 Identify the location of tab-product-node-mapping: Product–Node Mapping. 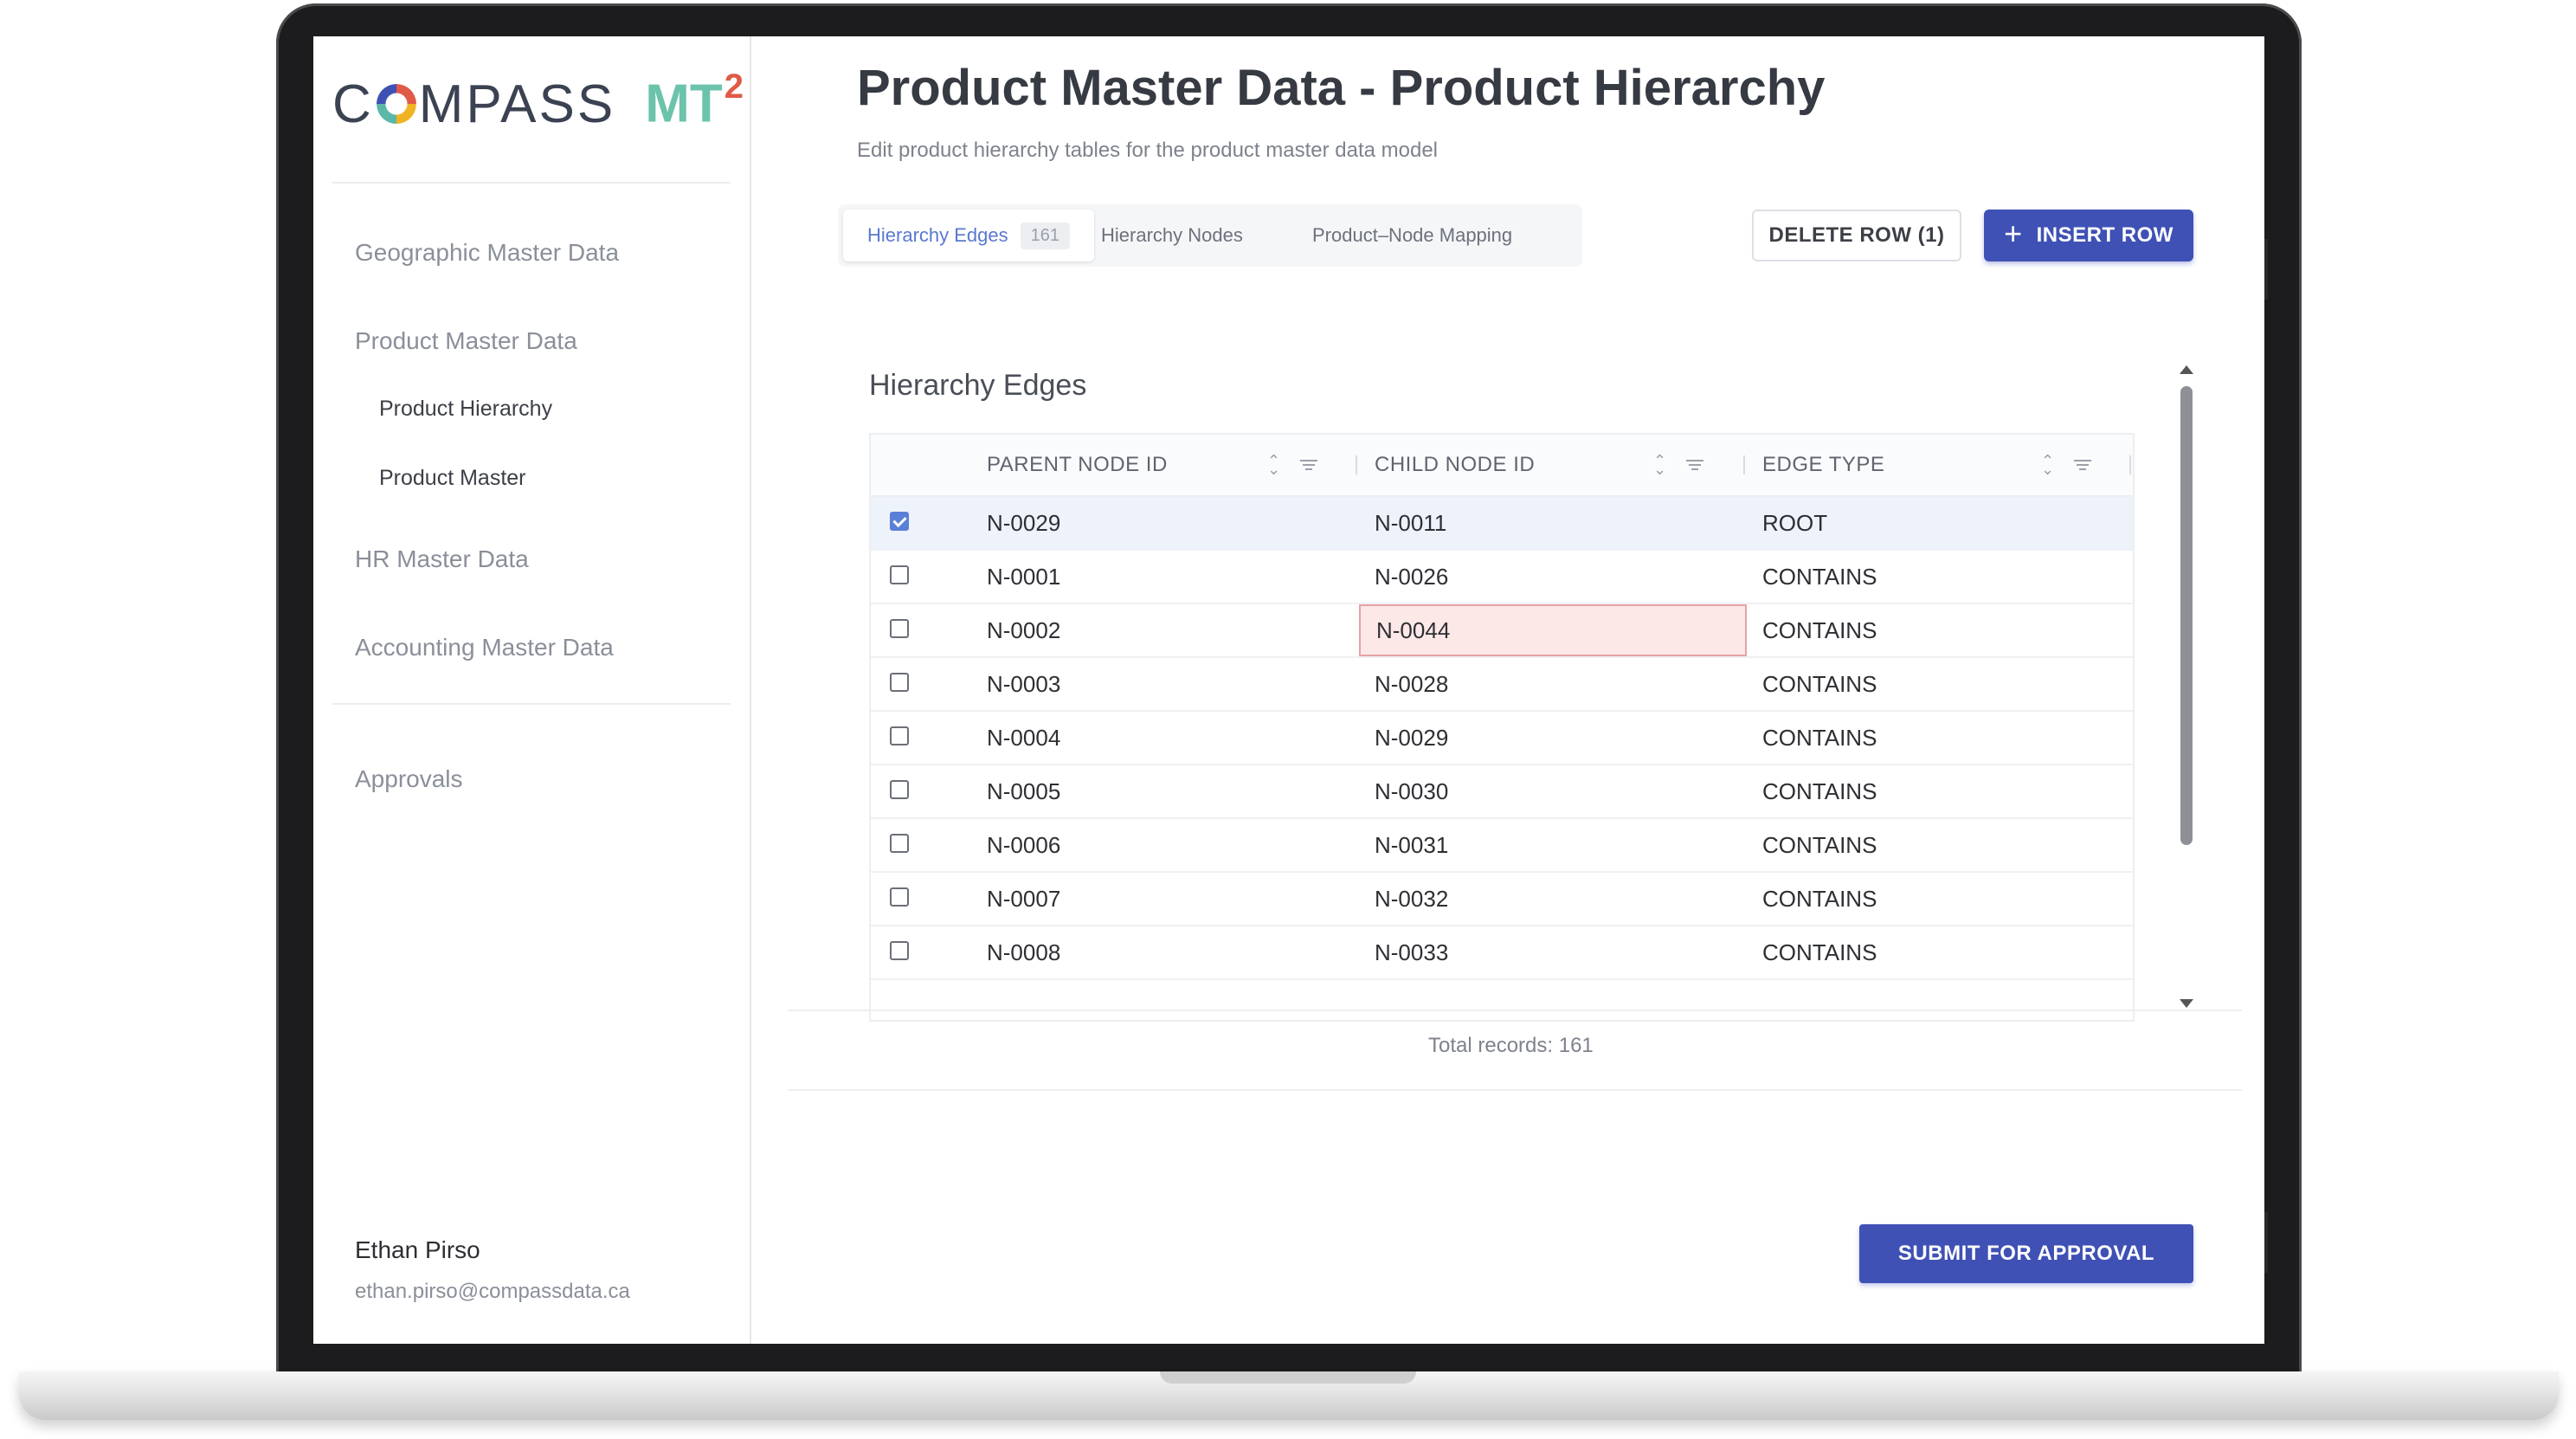
(1412, 235).